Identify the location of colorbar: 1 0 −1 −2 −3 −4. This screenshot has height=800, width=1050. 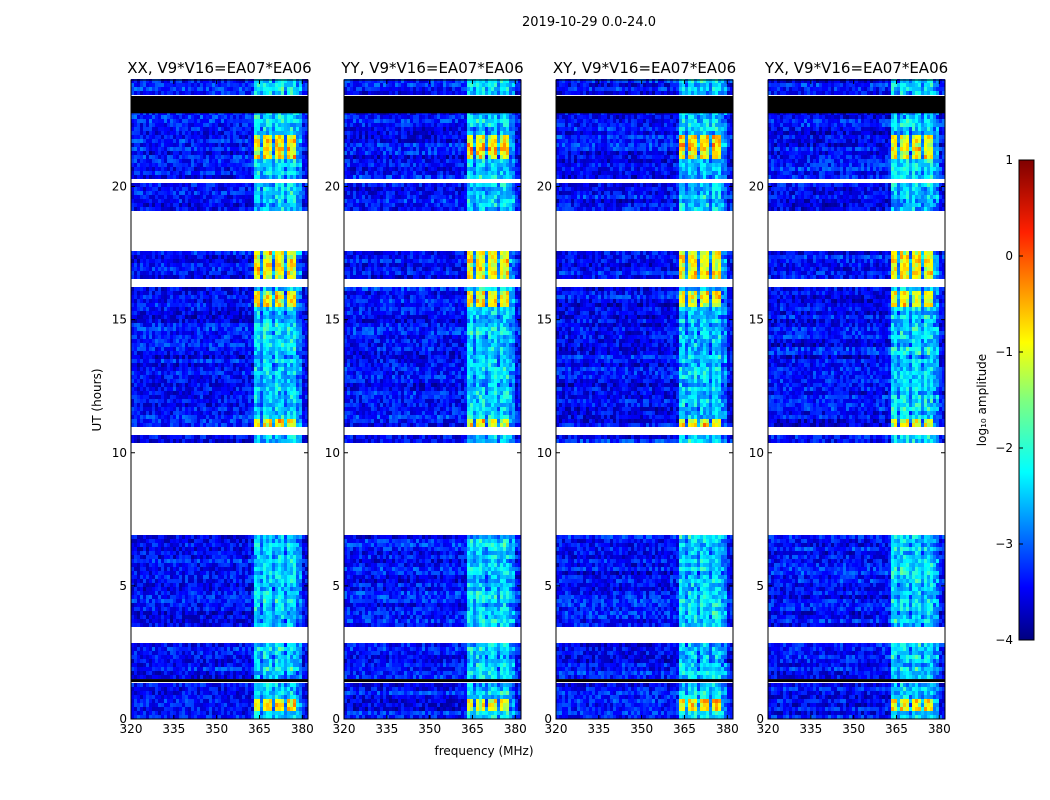
(1015, 400).